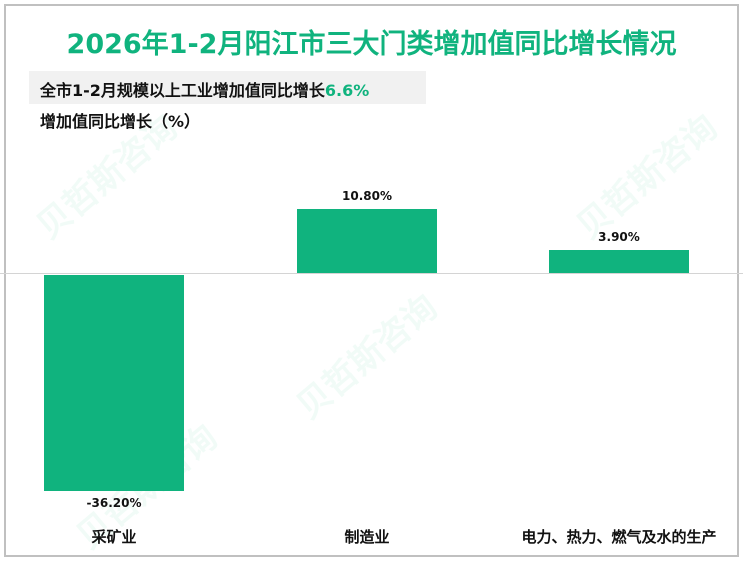 Image resolution: width=743 pixels, height=562 pixels. I want to click on category-label: 电力、热力、燃气及水的生产, so click(619, 537).